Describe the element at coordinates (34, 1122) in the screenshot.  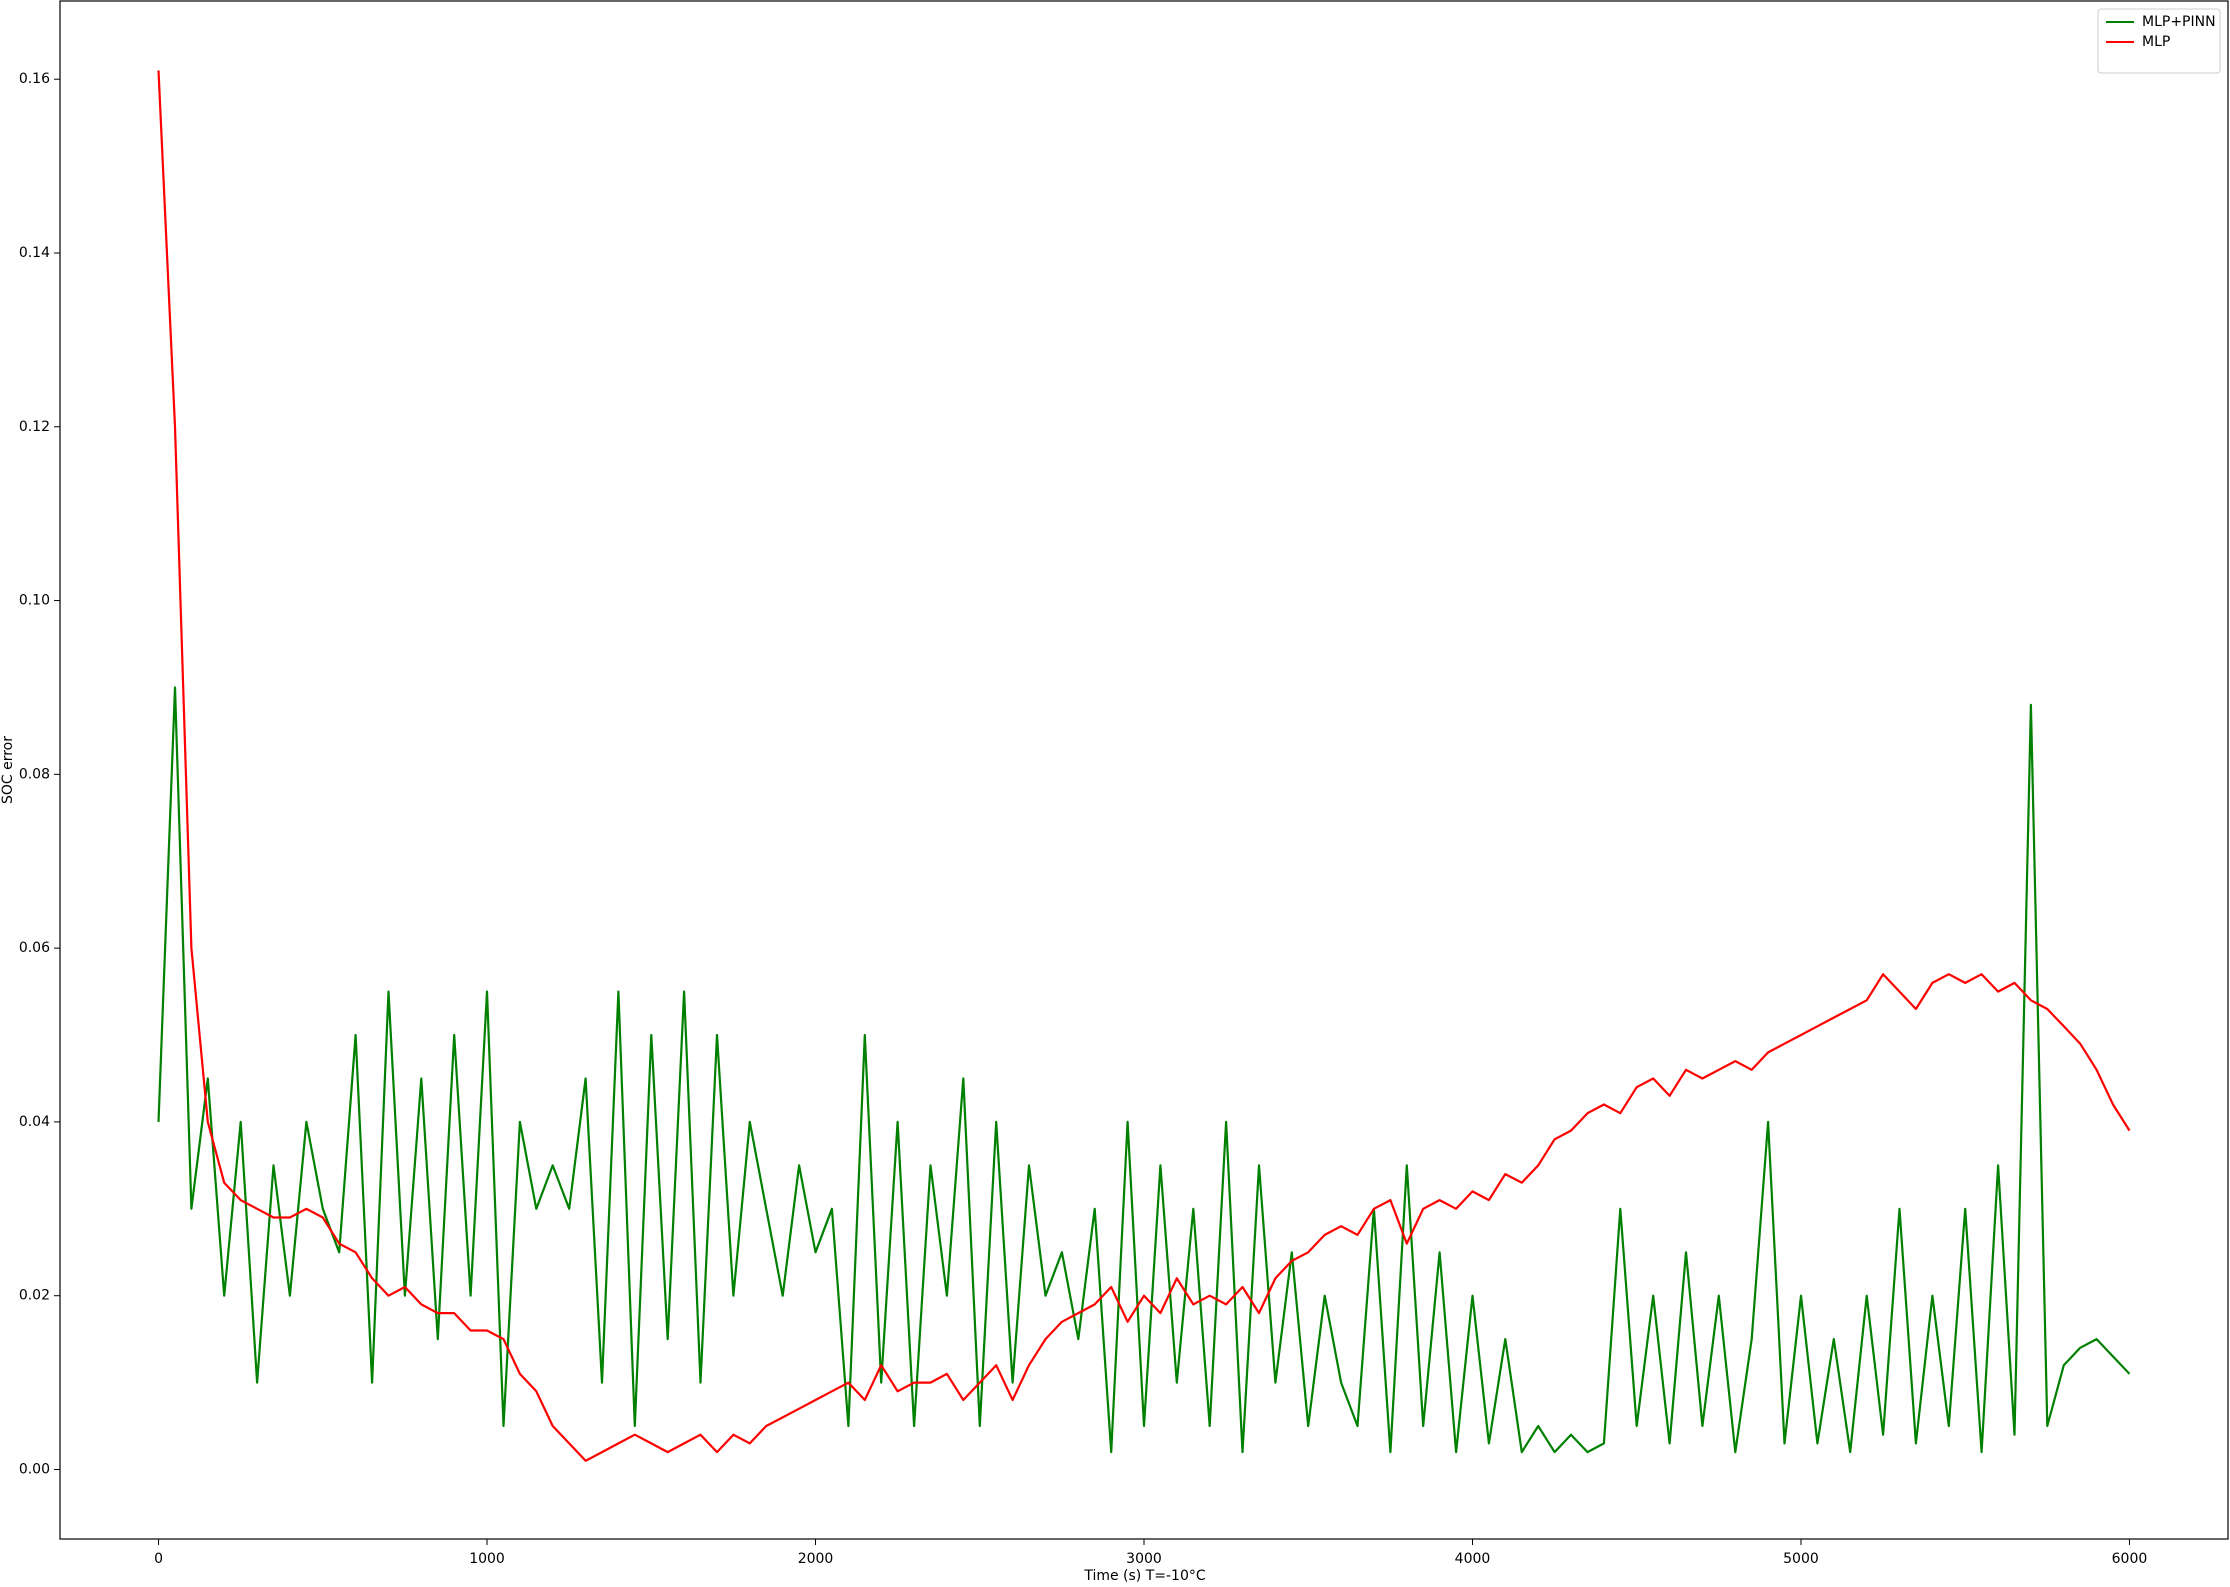
I see `y-tick-label: 0.04` at that location.